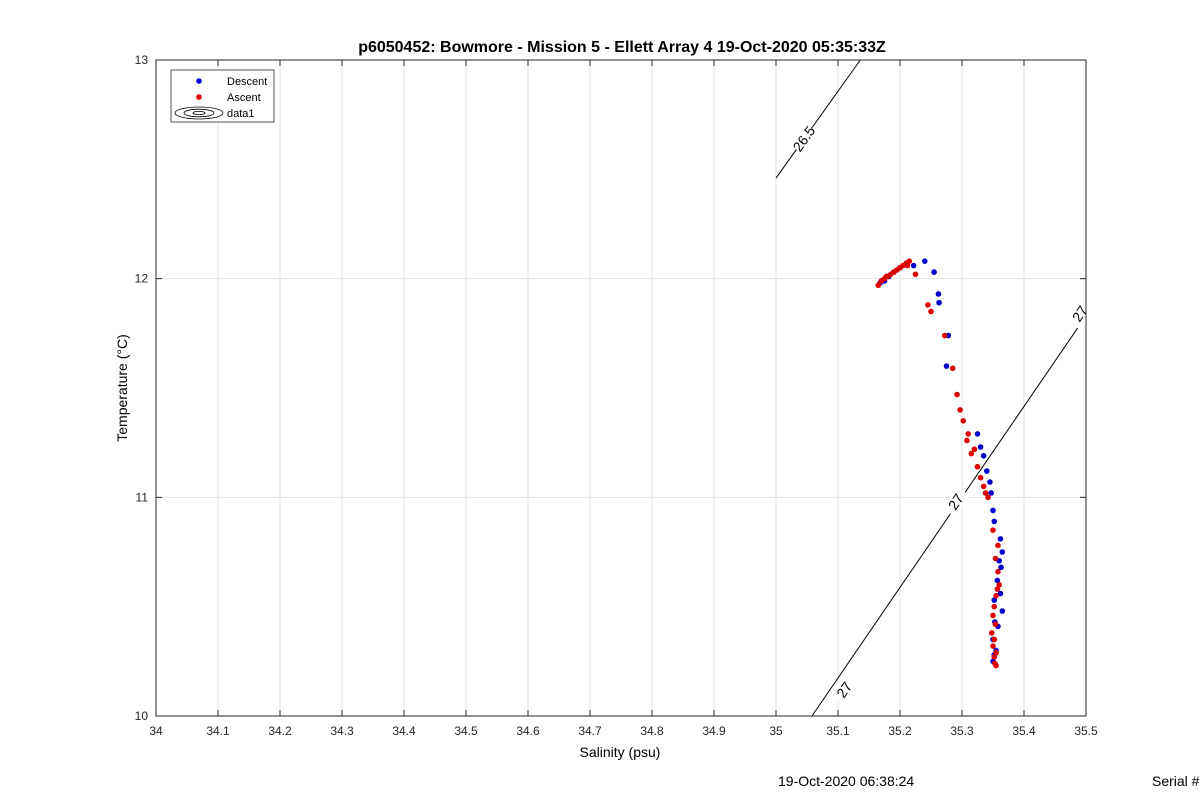  Describe the element at coordinates (714, 731) in the screenshot. I see `x-tick-label: 34.9` at that location.